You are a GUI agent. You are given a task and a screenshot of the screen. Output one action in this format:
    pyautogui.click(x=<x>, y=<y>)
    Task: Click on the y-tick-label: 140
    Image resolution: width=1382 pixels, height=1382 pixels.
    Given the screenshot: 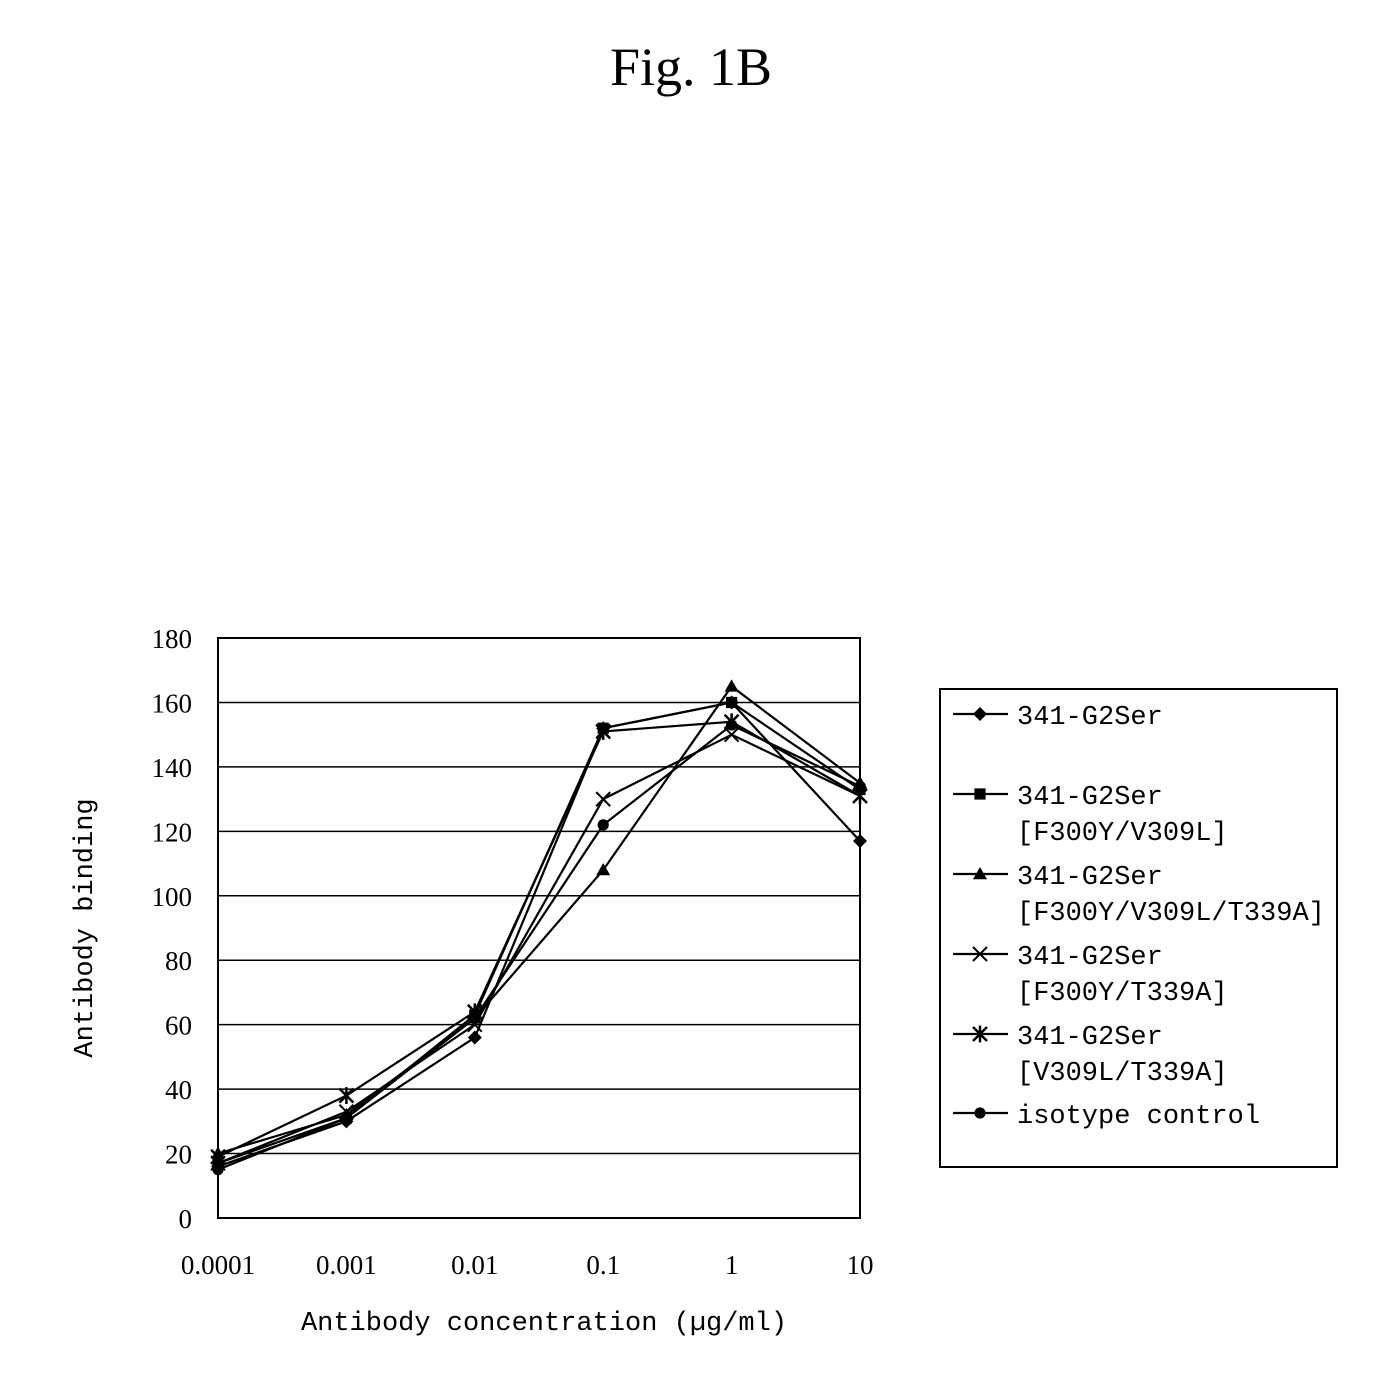 What is the action you would take?
    pyautogui.click(x=172, y=768)
    